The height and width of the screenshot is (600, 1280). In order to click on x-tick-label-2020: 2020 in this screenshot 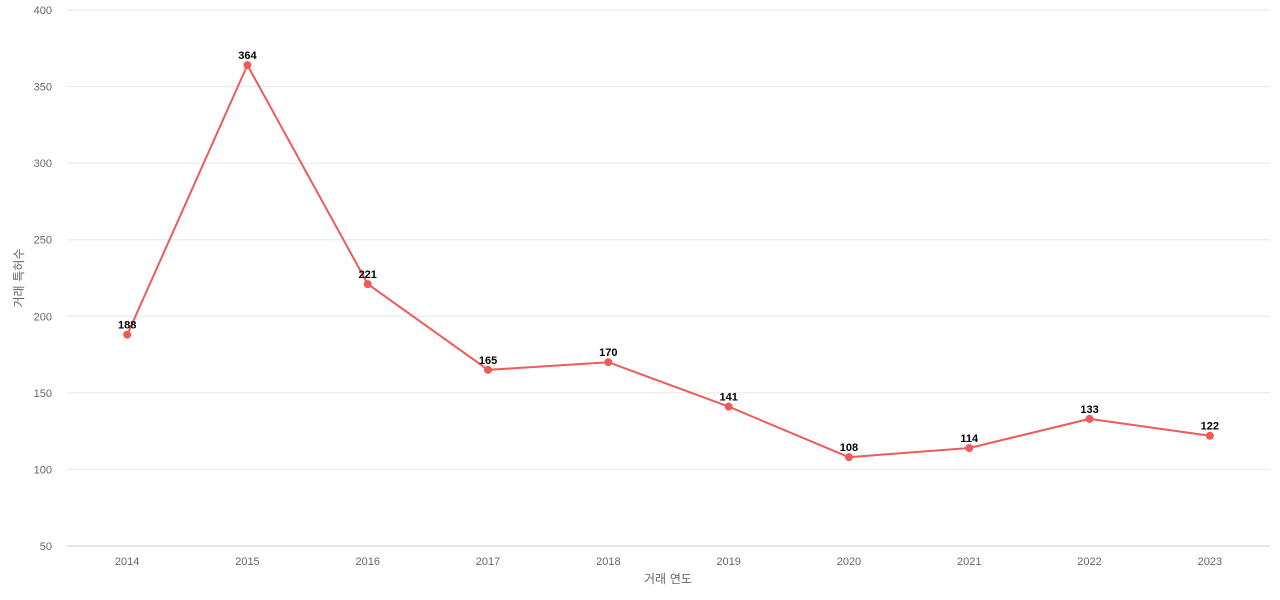, I will do `click(849, 562)`.